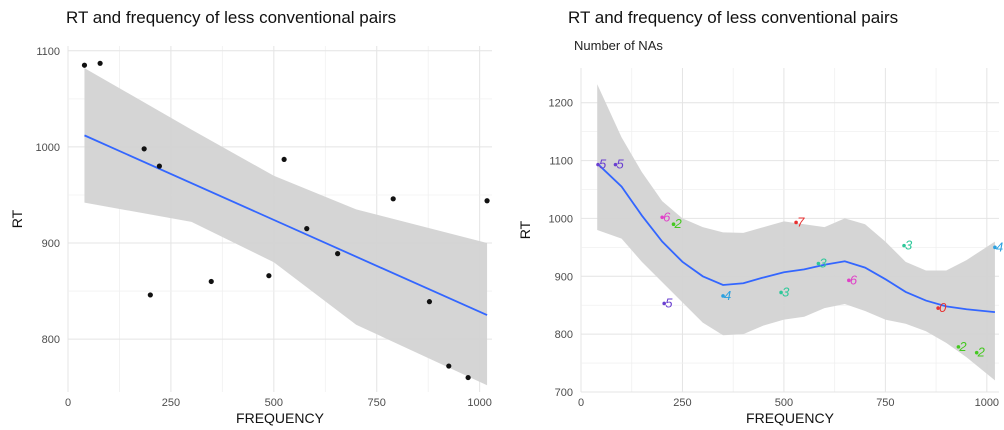  I want to click on fit-line, so click(796, 238).